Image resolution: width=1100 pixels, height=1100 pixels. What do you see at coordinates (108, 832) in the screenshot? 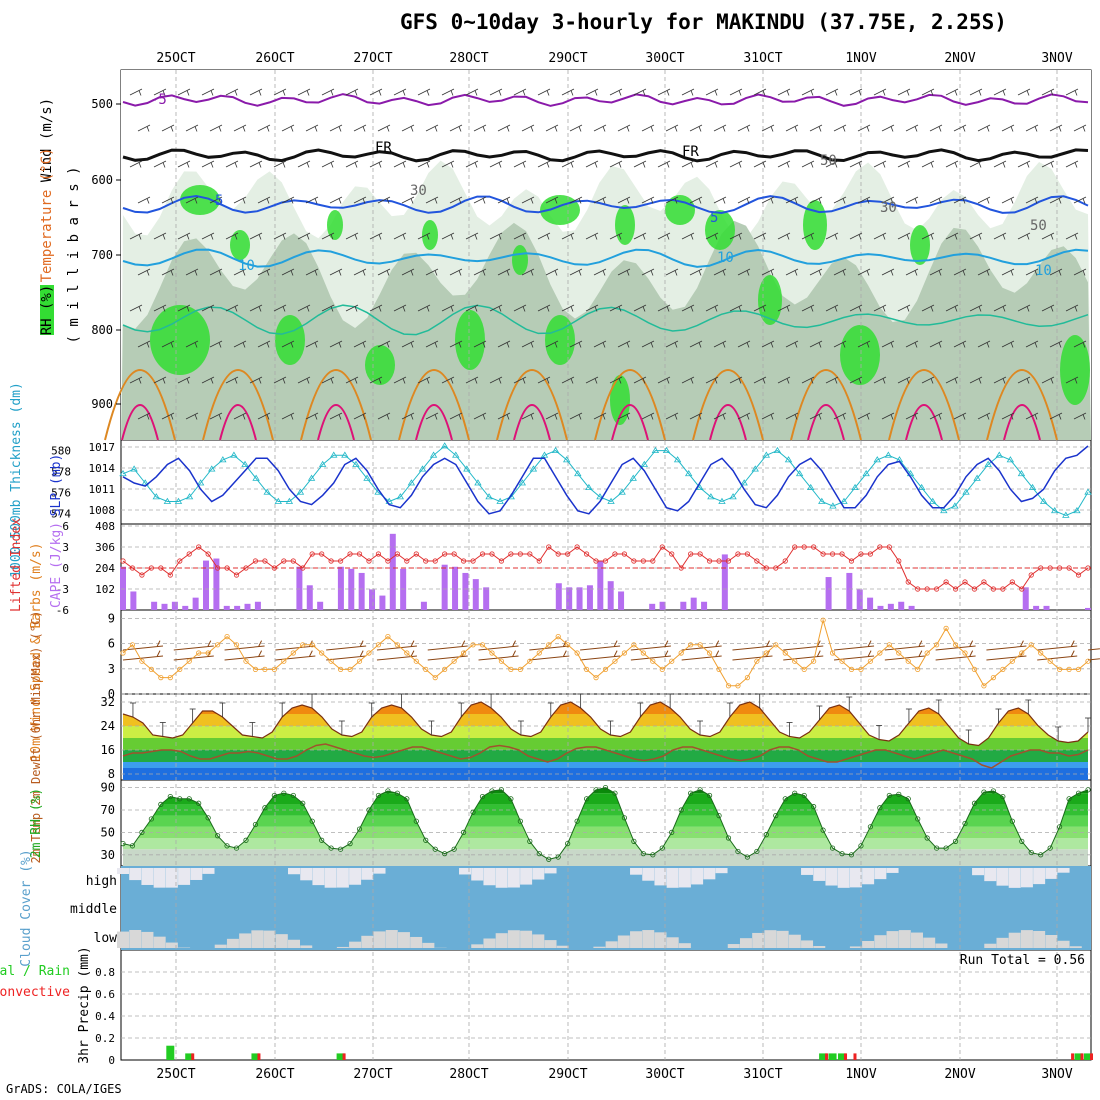
I see `rh2m-tick-label: 50` at bounding box center [108, 832].